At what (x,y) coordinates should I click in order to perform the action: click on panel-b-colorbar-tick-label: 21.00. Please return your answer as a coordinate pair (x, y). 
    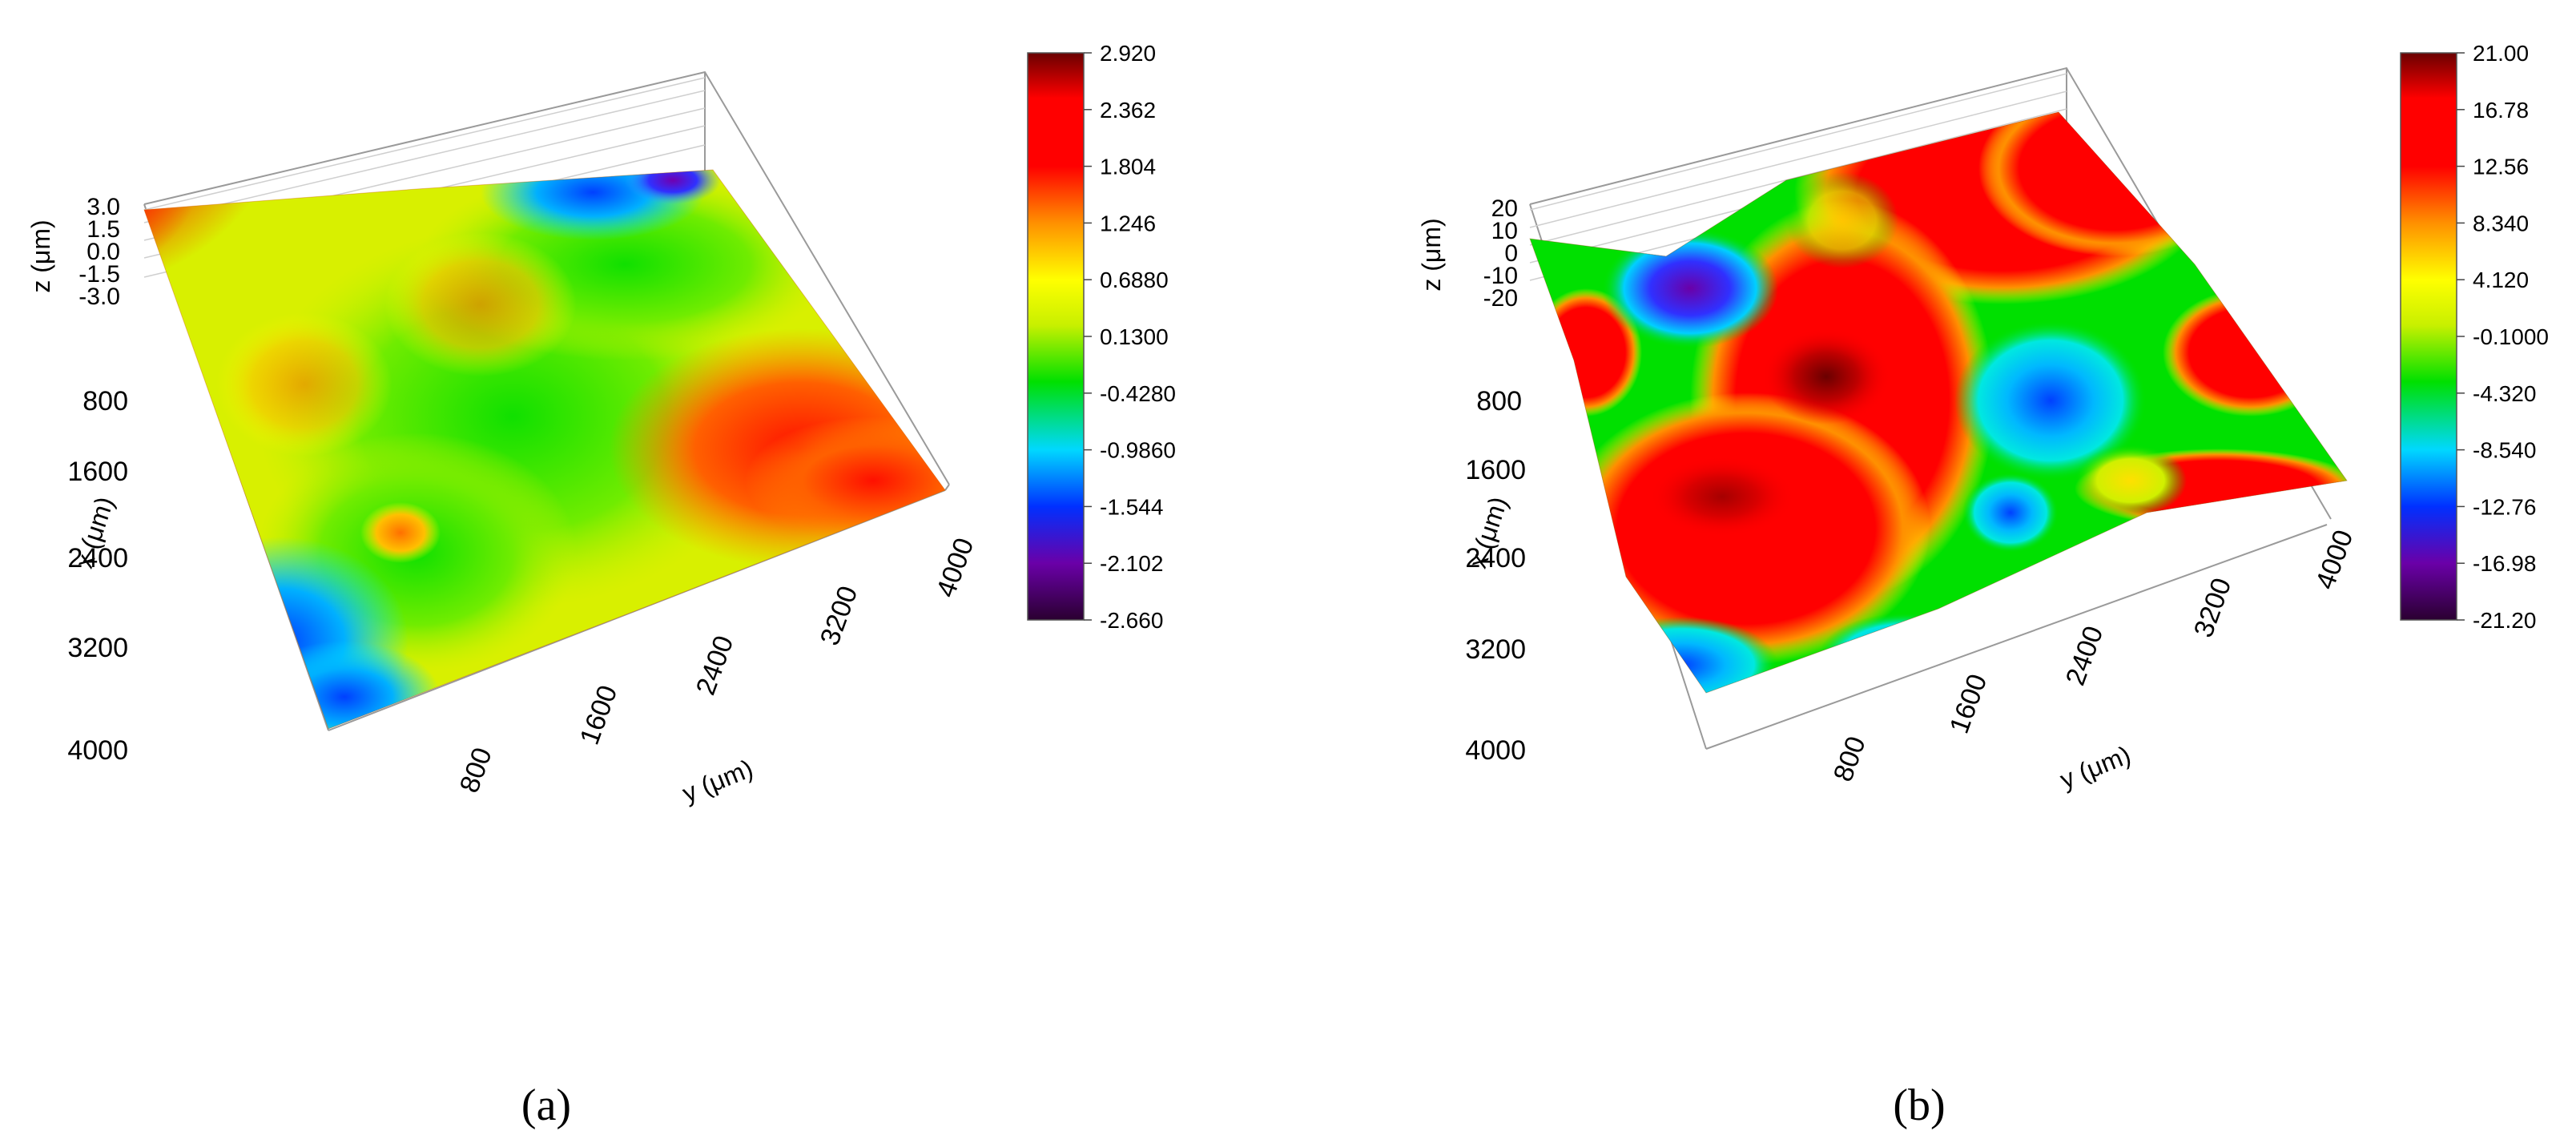
    Looking at the image, I should click on (2501, 54).